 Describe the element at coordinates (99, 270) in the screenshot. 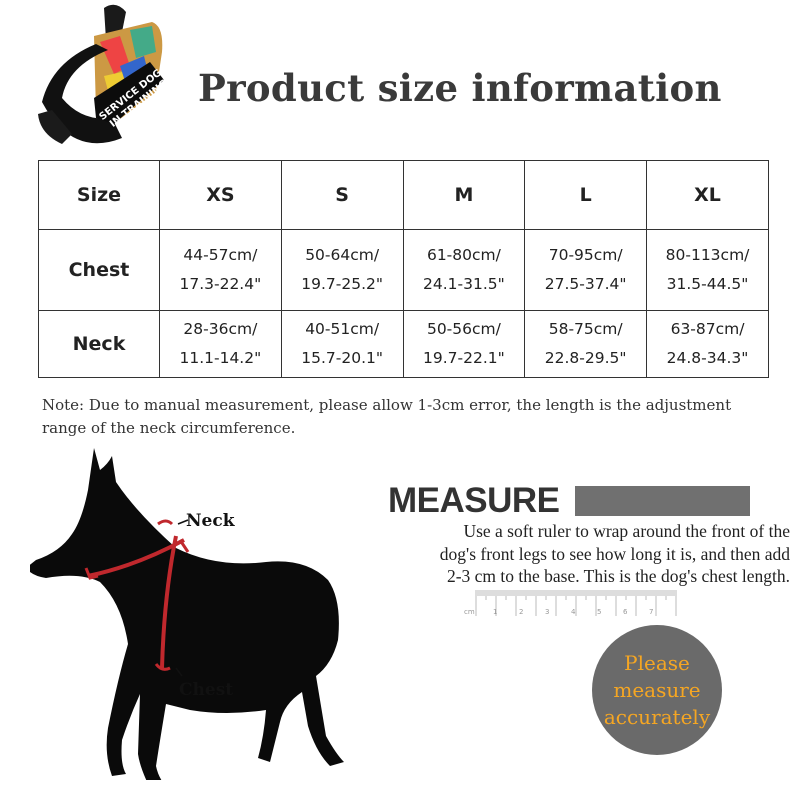

I see `row-label: Chest` at that location.